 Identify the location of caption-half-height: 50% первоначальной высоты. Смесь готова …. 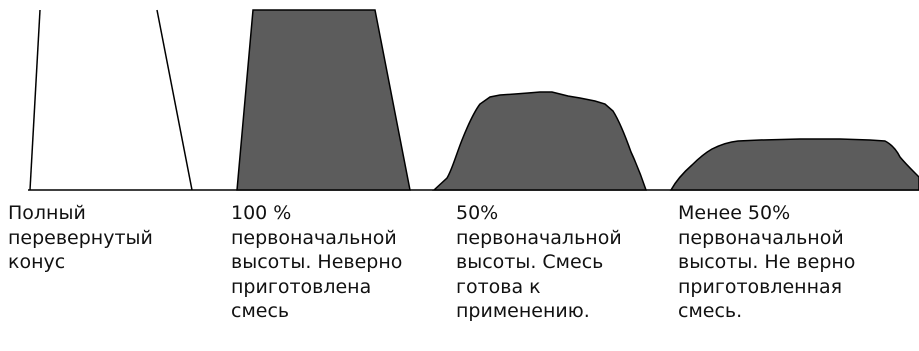
(539, 262).